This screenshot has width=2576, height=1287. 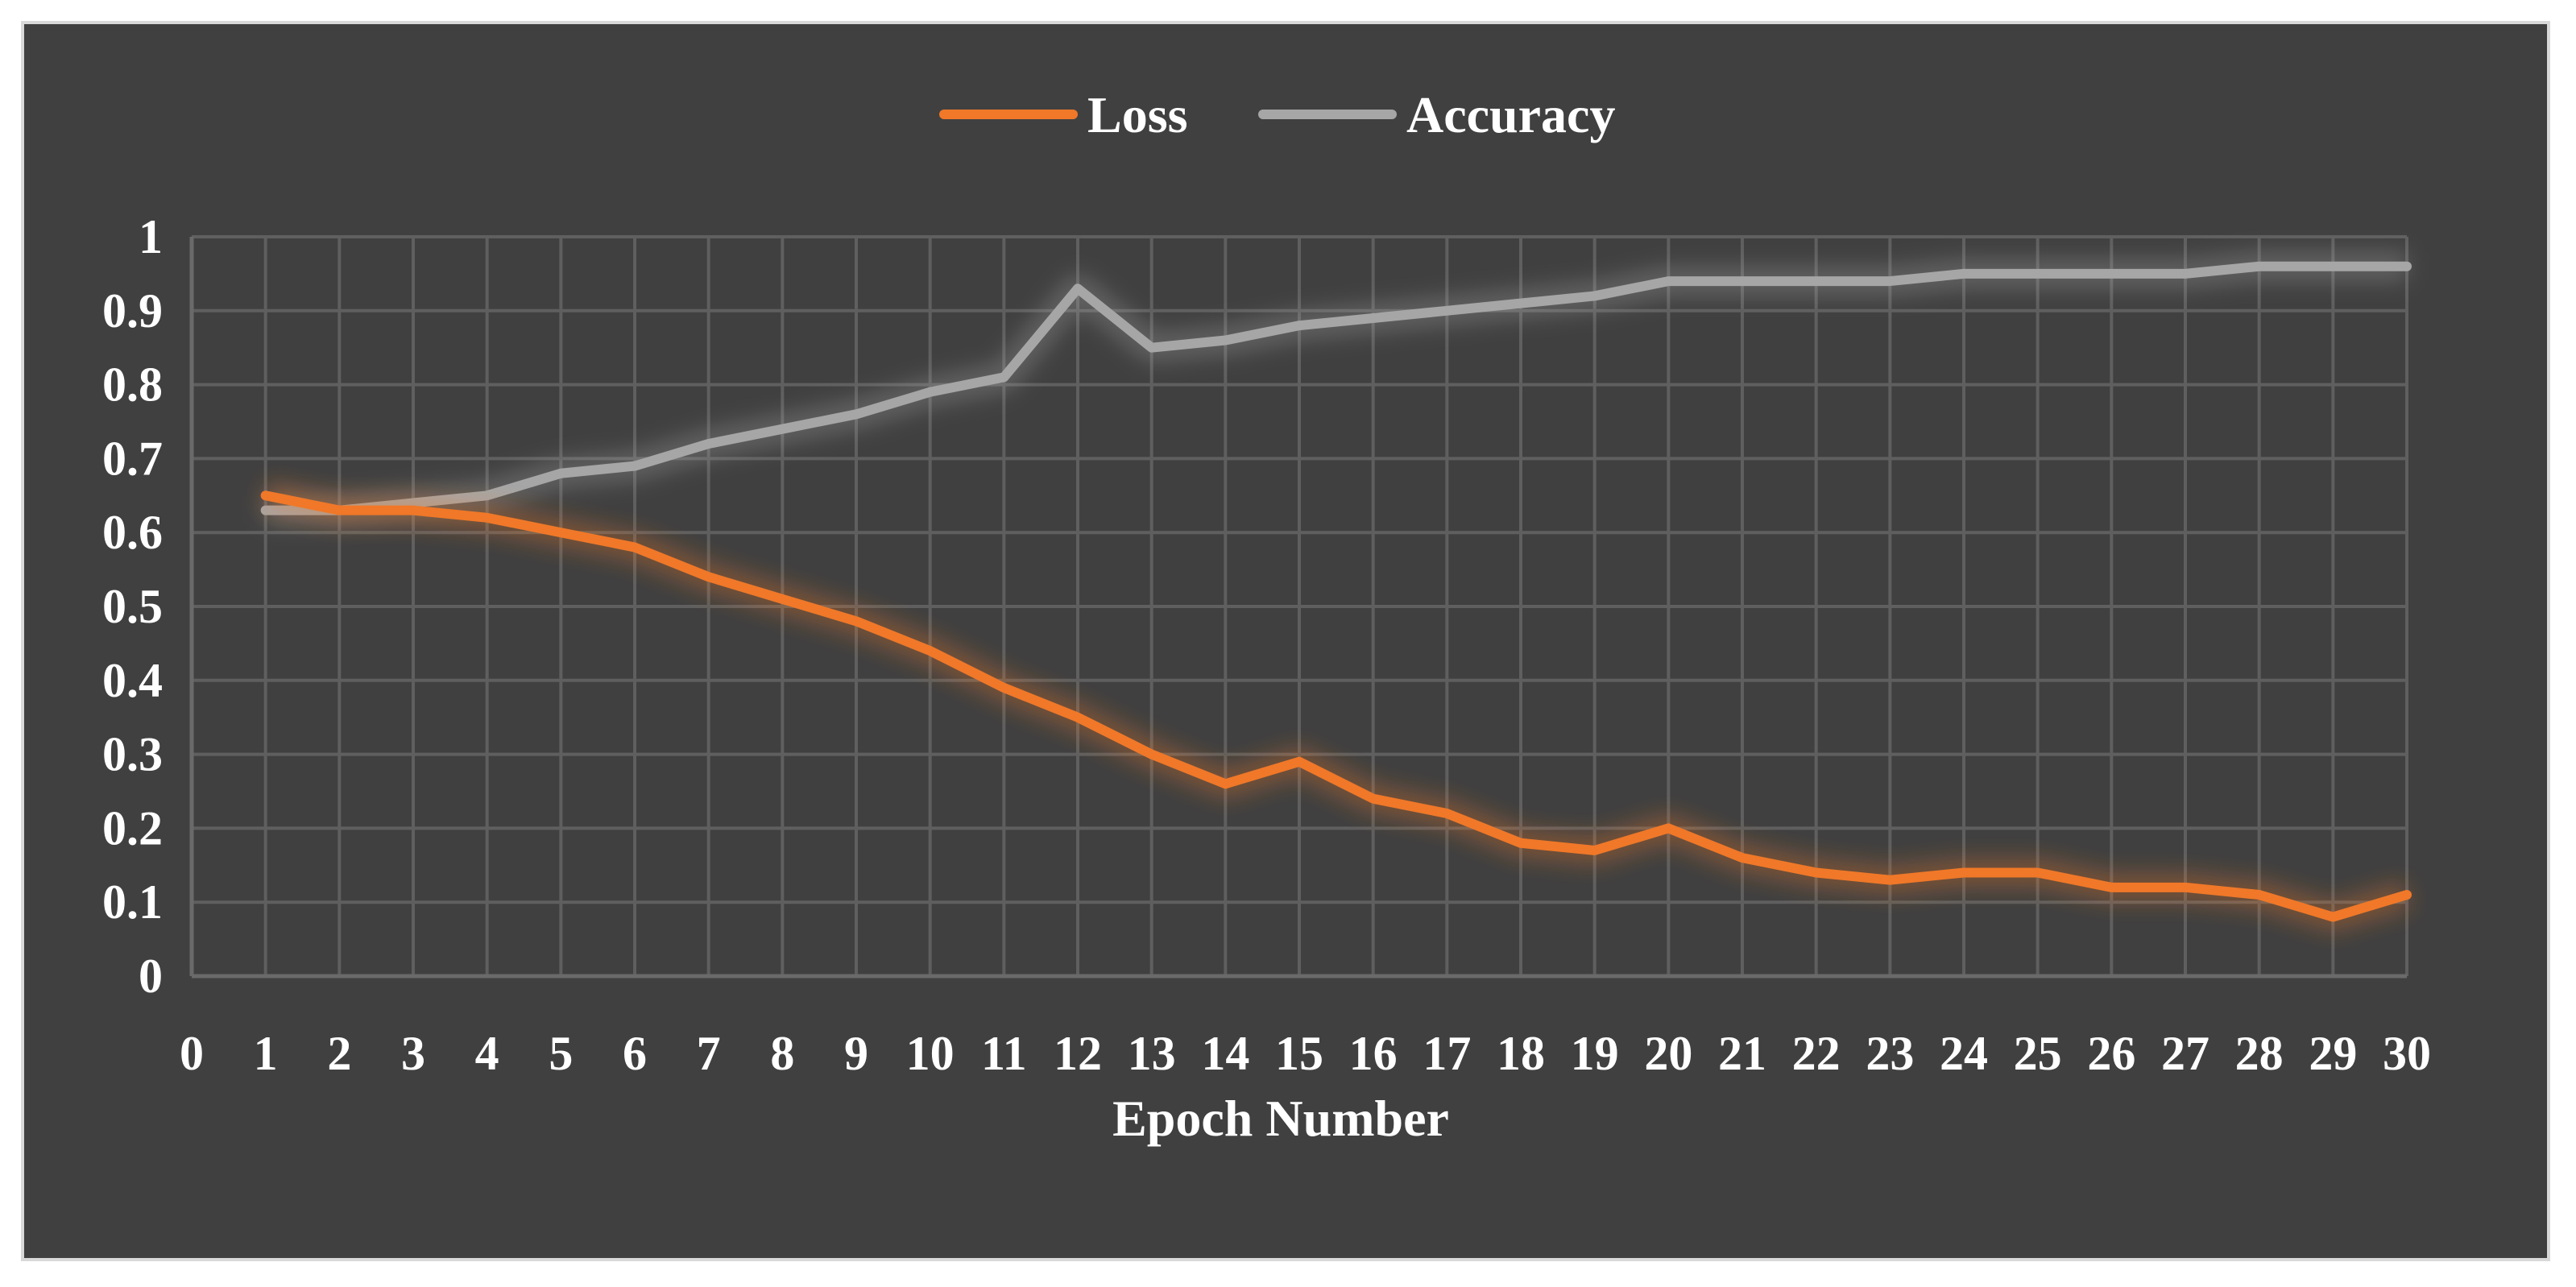 I want to click on x-tick-label: 15, so click(x=1299, y=1053).